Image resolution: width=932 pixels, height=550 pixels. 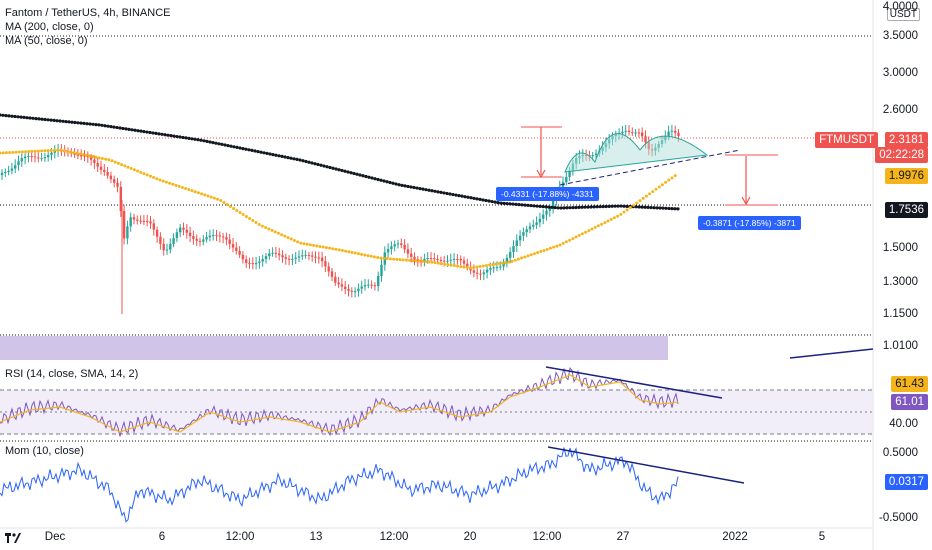 What do you see at coordinates (334, 348) in the screenshot?
I see `lavender-band` at bounding box center [334, 348].